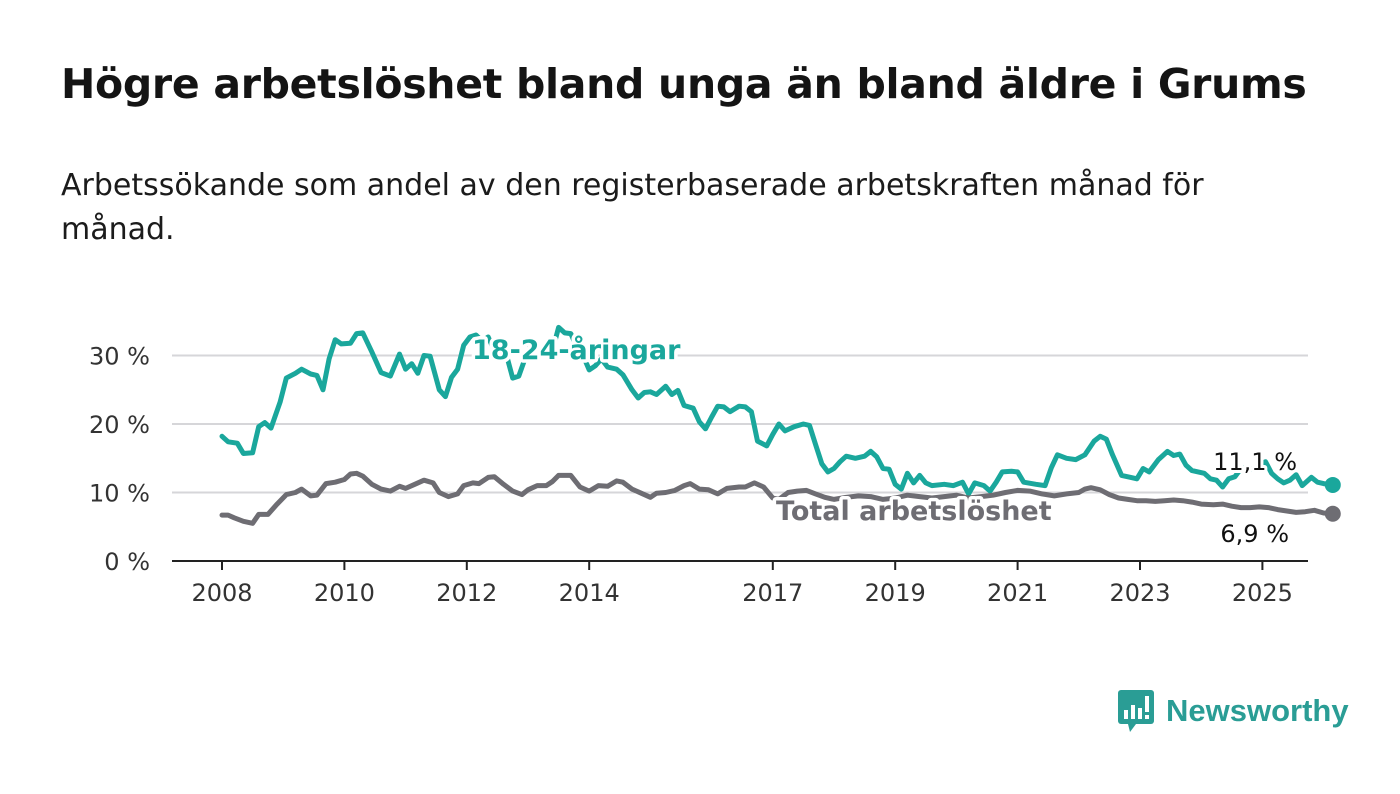 This screenshot has height=794, width=1400. I want to click on y-tick-label: 0 %, so click(127, 562).